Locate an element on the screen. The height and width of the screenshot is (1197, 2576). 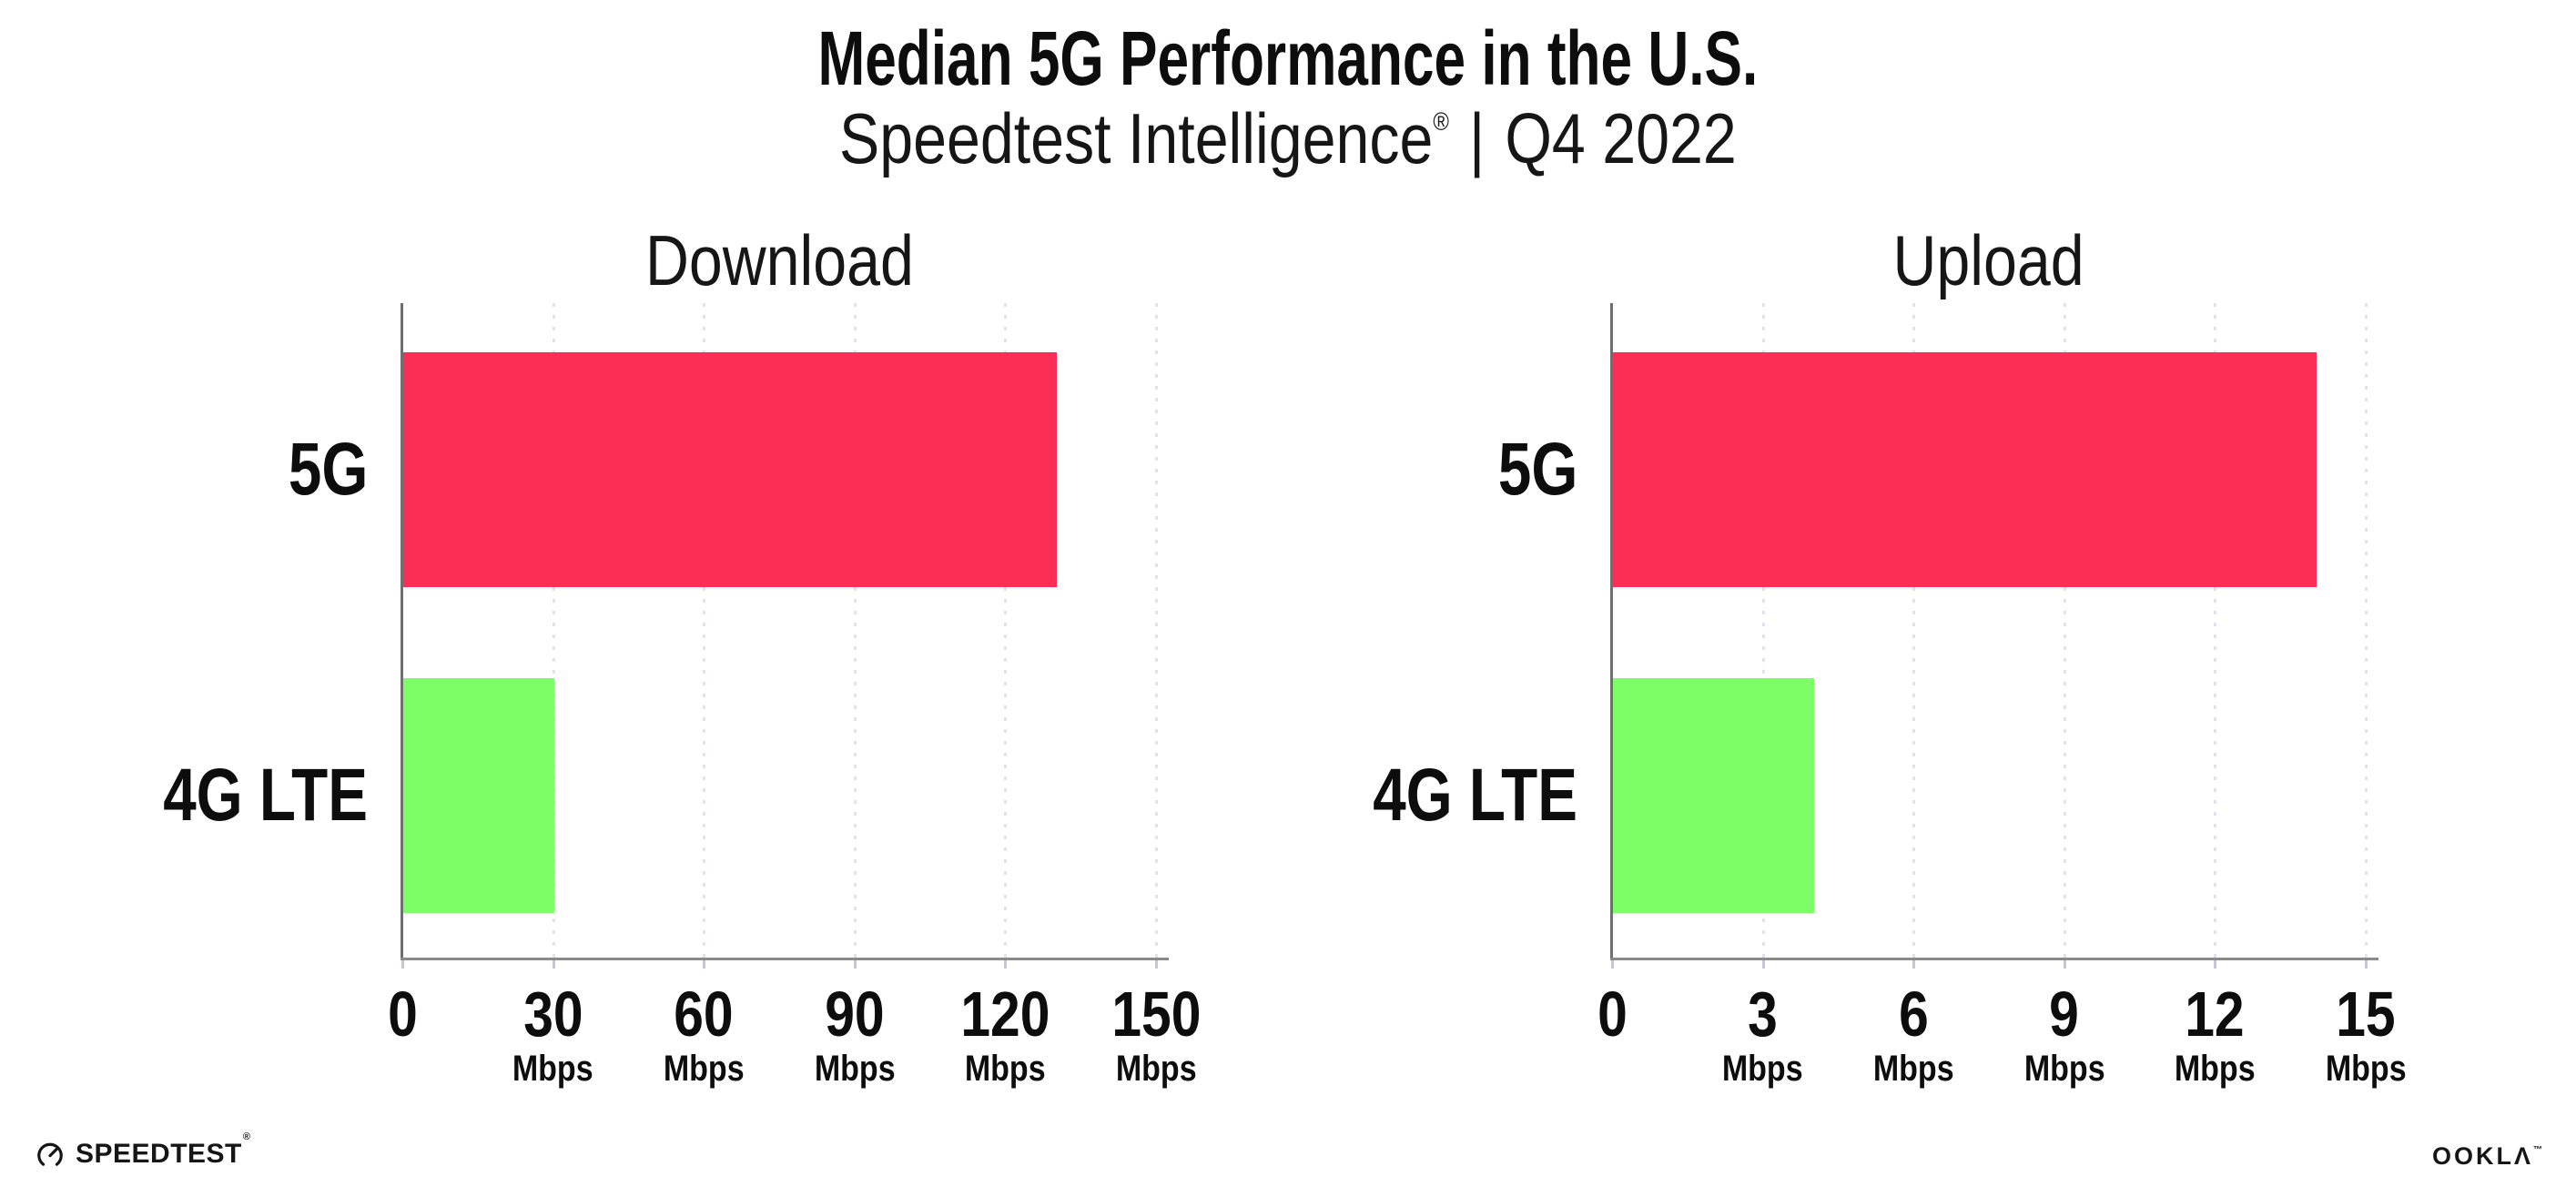
page-title-text: Median 5G Performance in the U.S. is located at coordinates (1288, 58).